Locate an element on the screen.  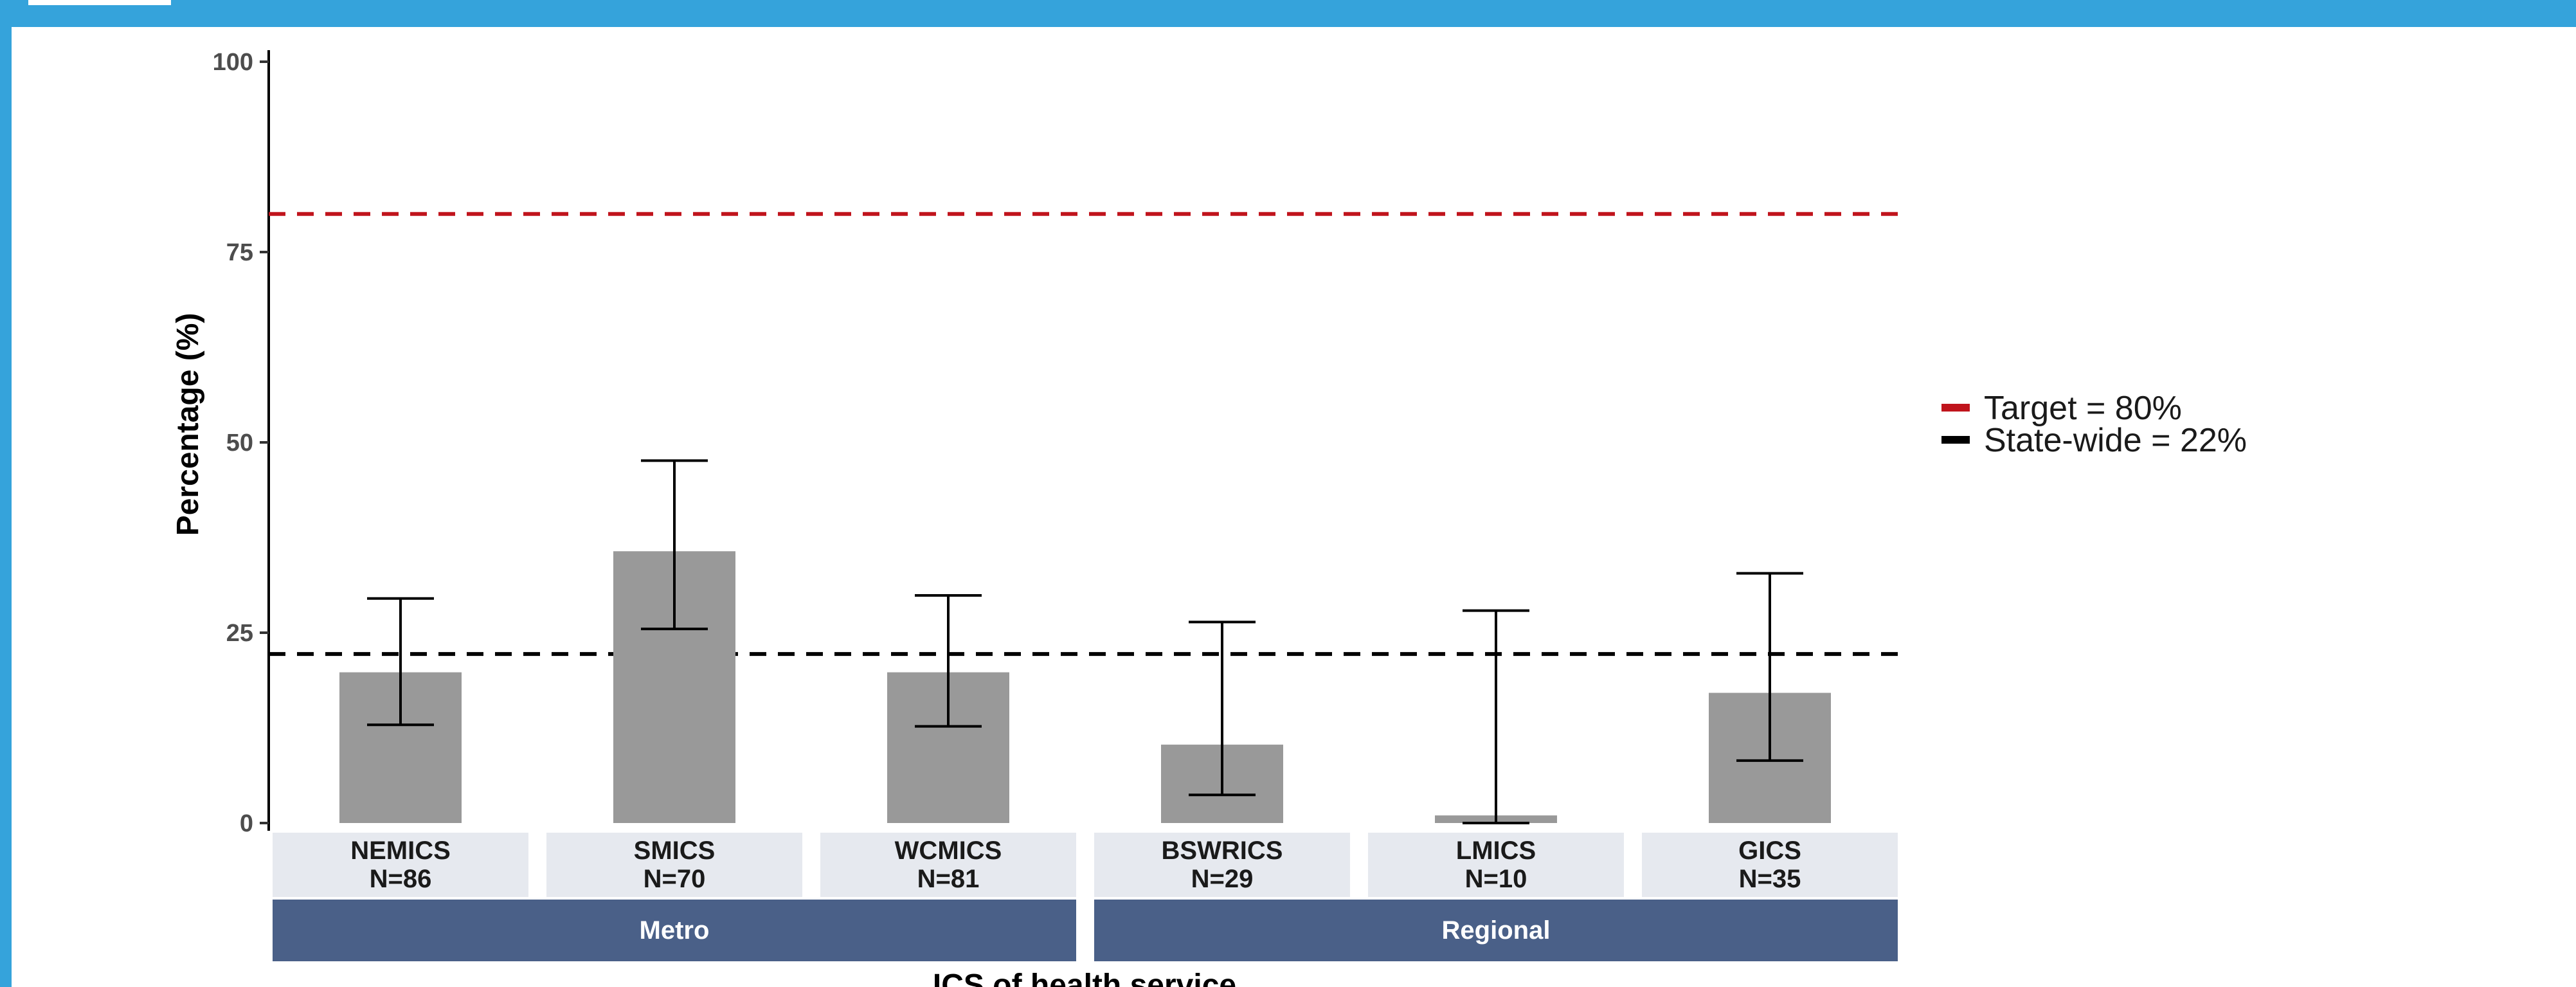
y-axis-title: Percentage (%) is located at coordinates (188, 424).